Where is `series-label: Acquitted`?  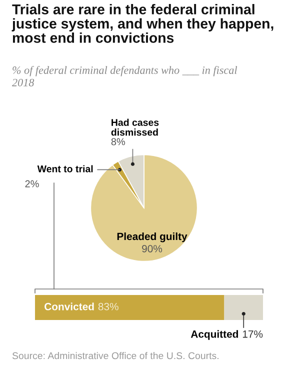
series-label: Acquitted is located at coordinates (214, 335).